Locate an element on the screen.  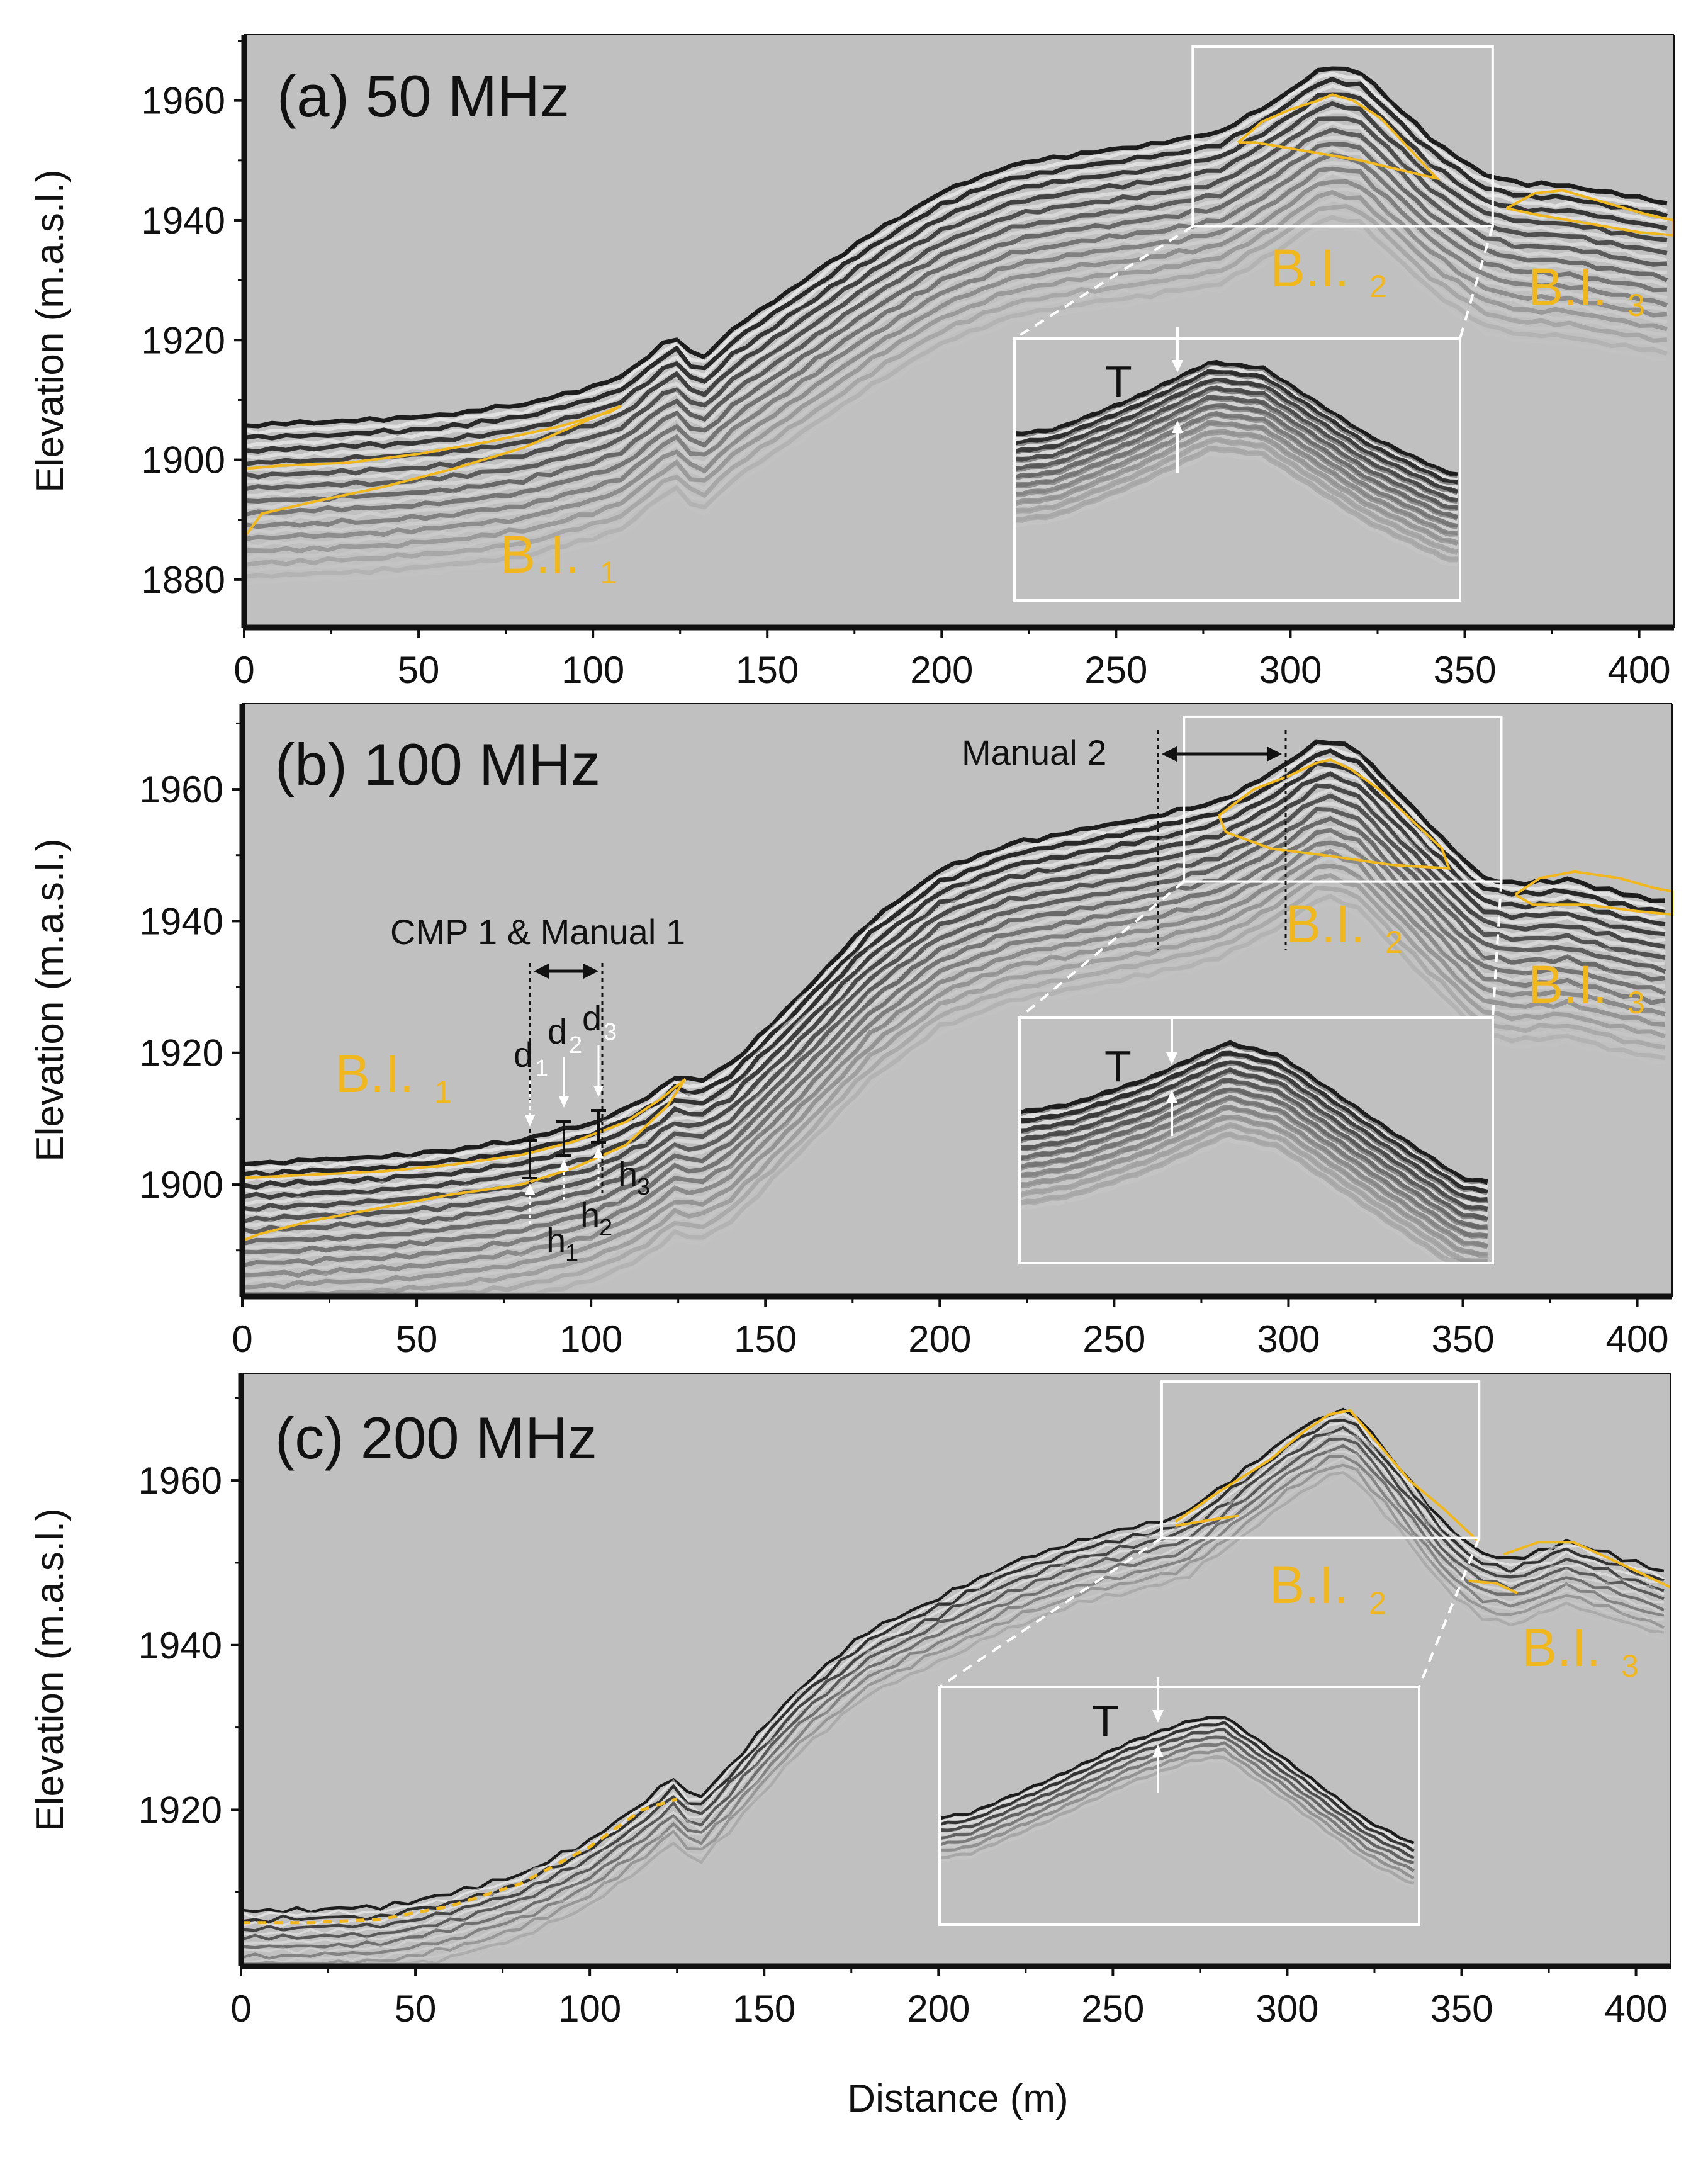
panel-c-x-ticks: 0 50 100 150 200 250 300 350 400 is located at coordinates (949, 1998).